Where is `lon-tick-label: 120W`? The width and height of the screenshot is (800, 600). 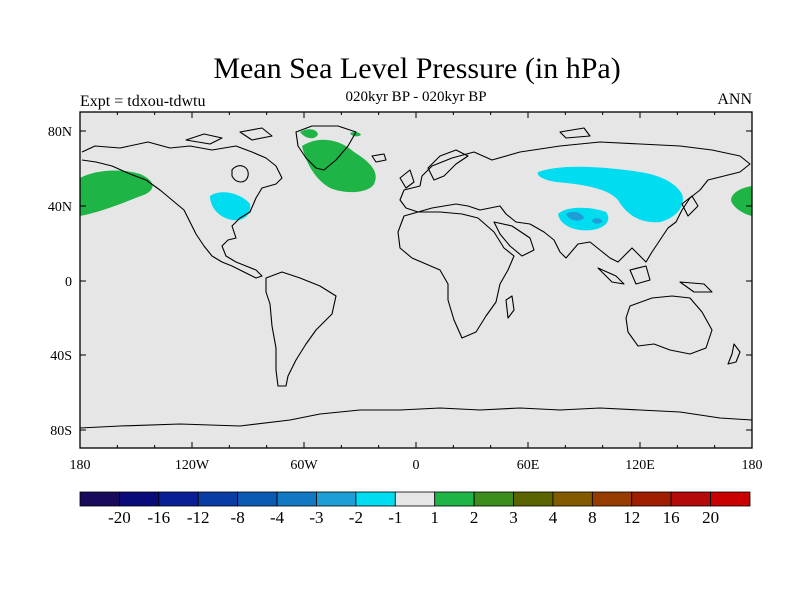 lon-tick-label: 120W is located at coordinates (192, 465).